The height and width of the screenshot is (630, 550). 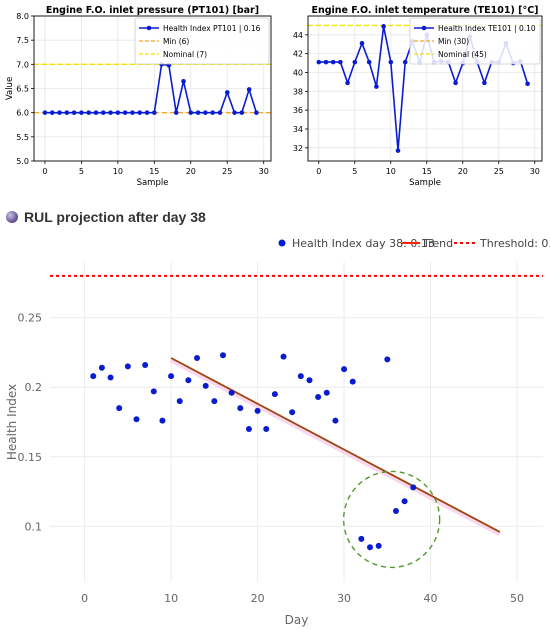 What do you see at coordinates (475, 41) in the screenshot?
I see `legend-box` at bounding box center [475, 41].